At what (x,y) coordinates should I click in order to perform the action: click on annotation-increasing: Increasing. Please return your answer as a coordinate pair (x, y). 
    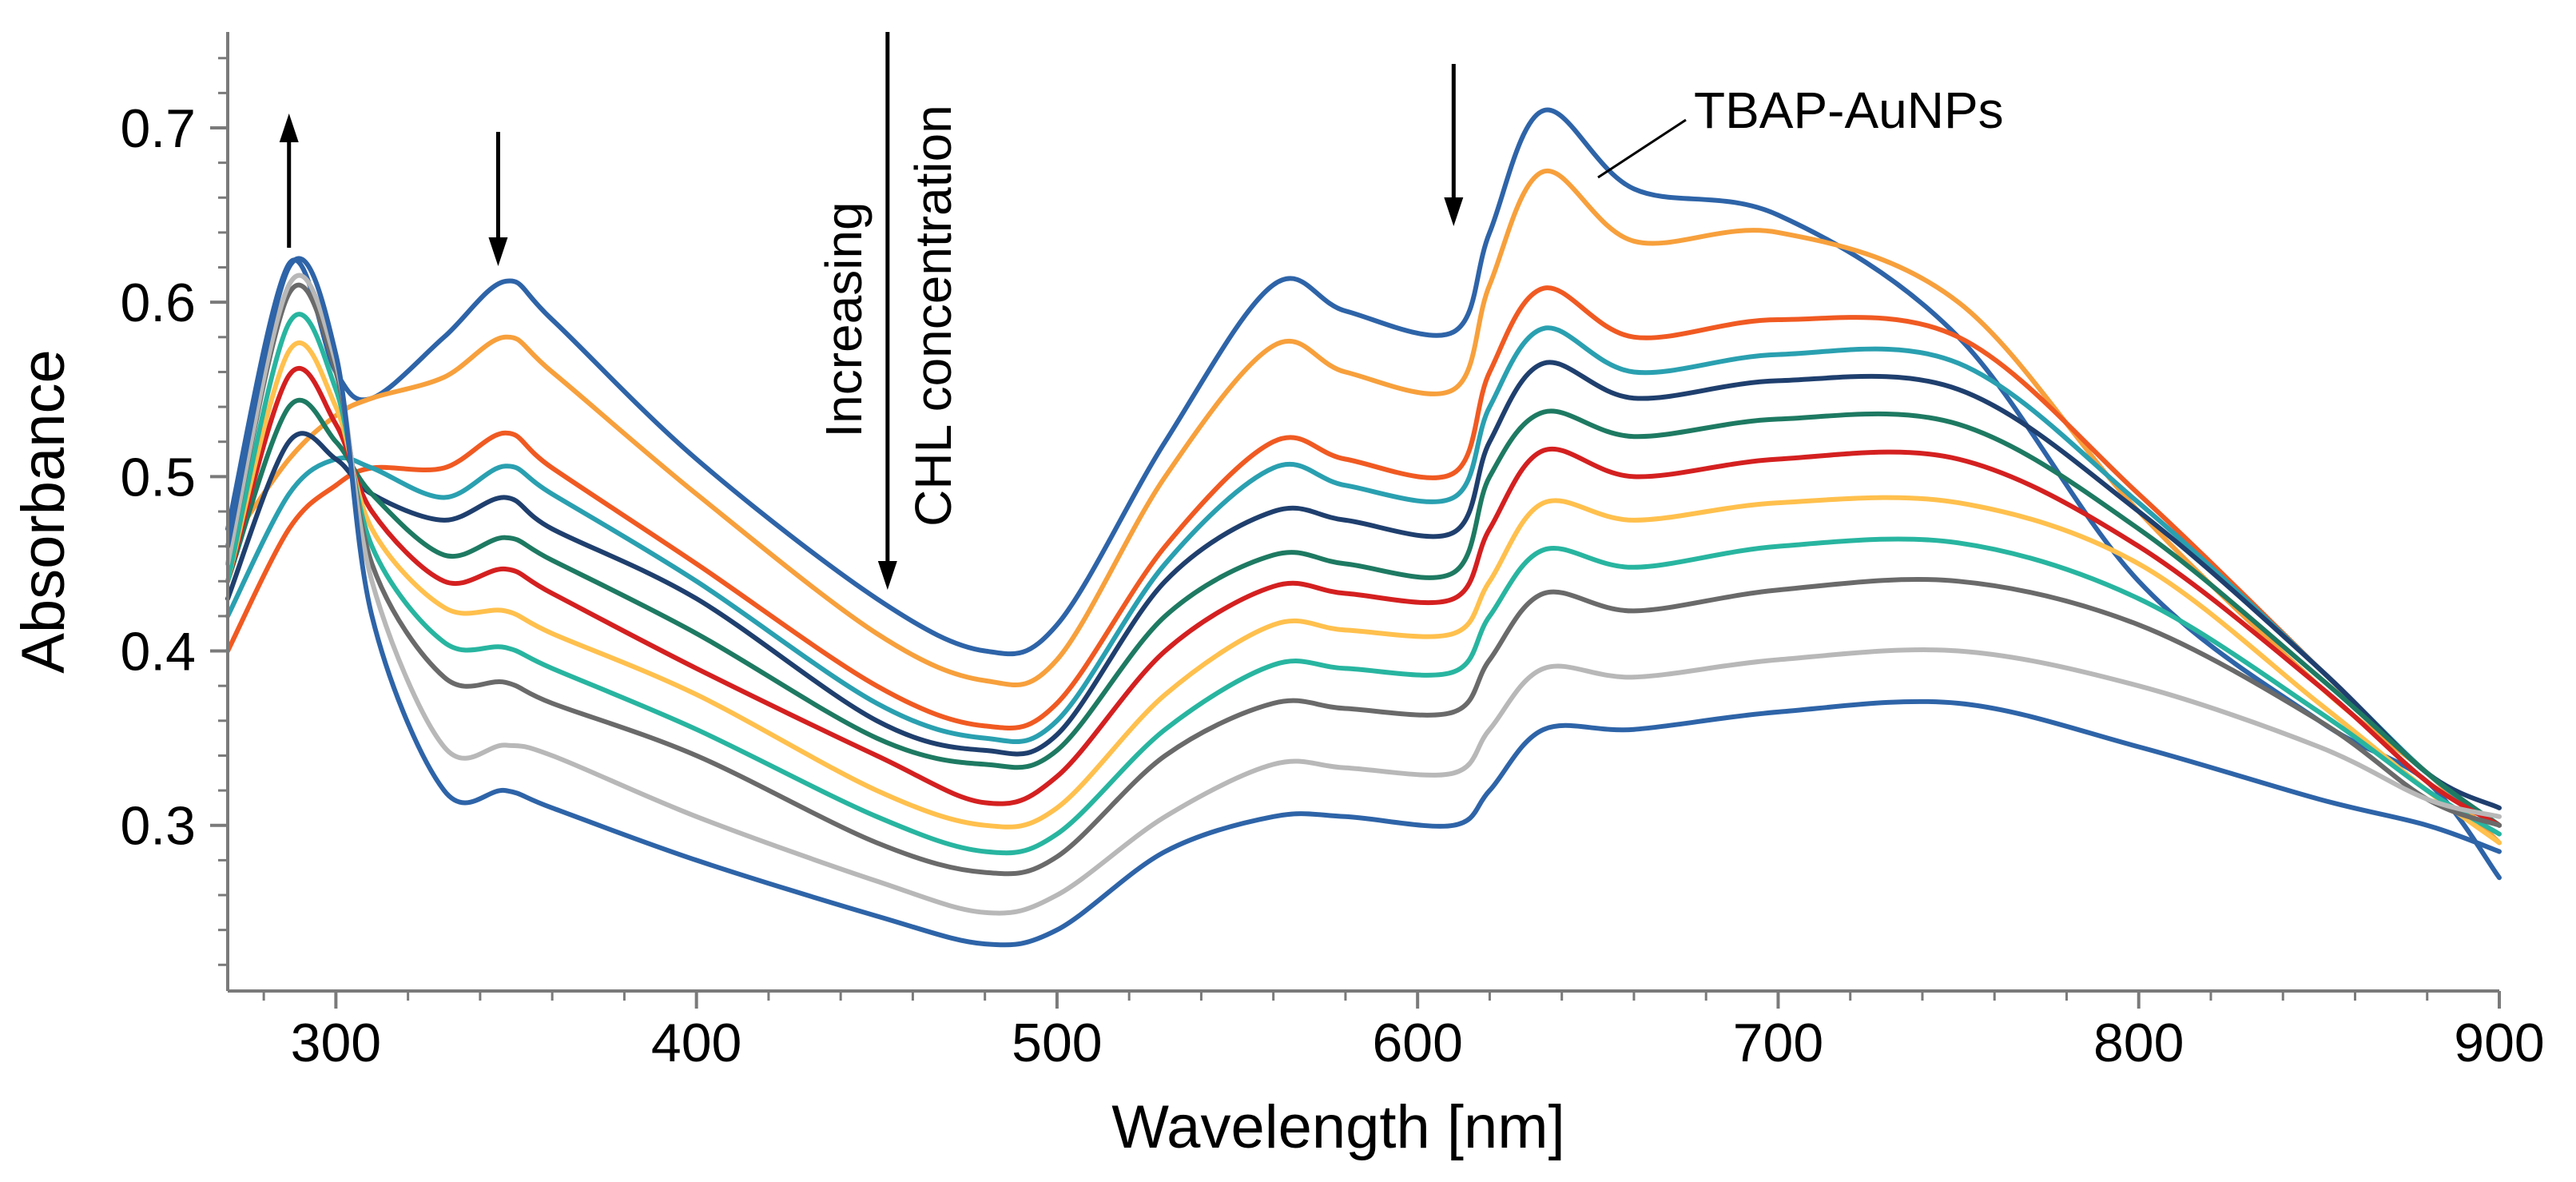
    Looking at the image, I should click on (844, 319).